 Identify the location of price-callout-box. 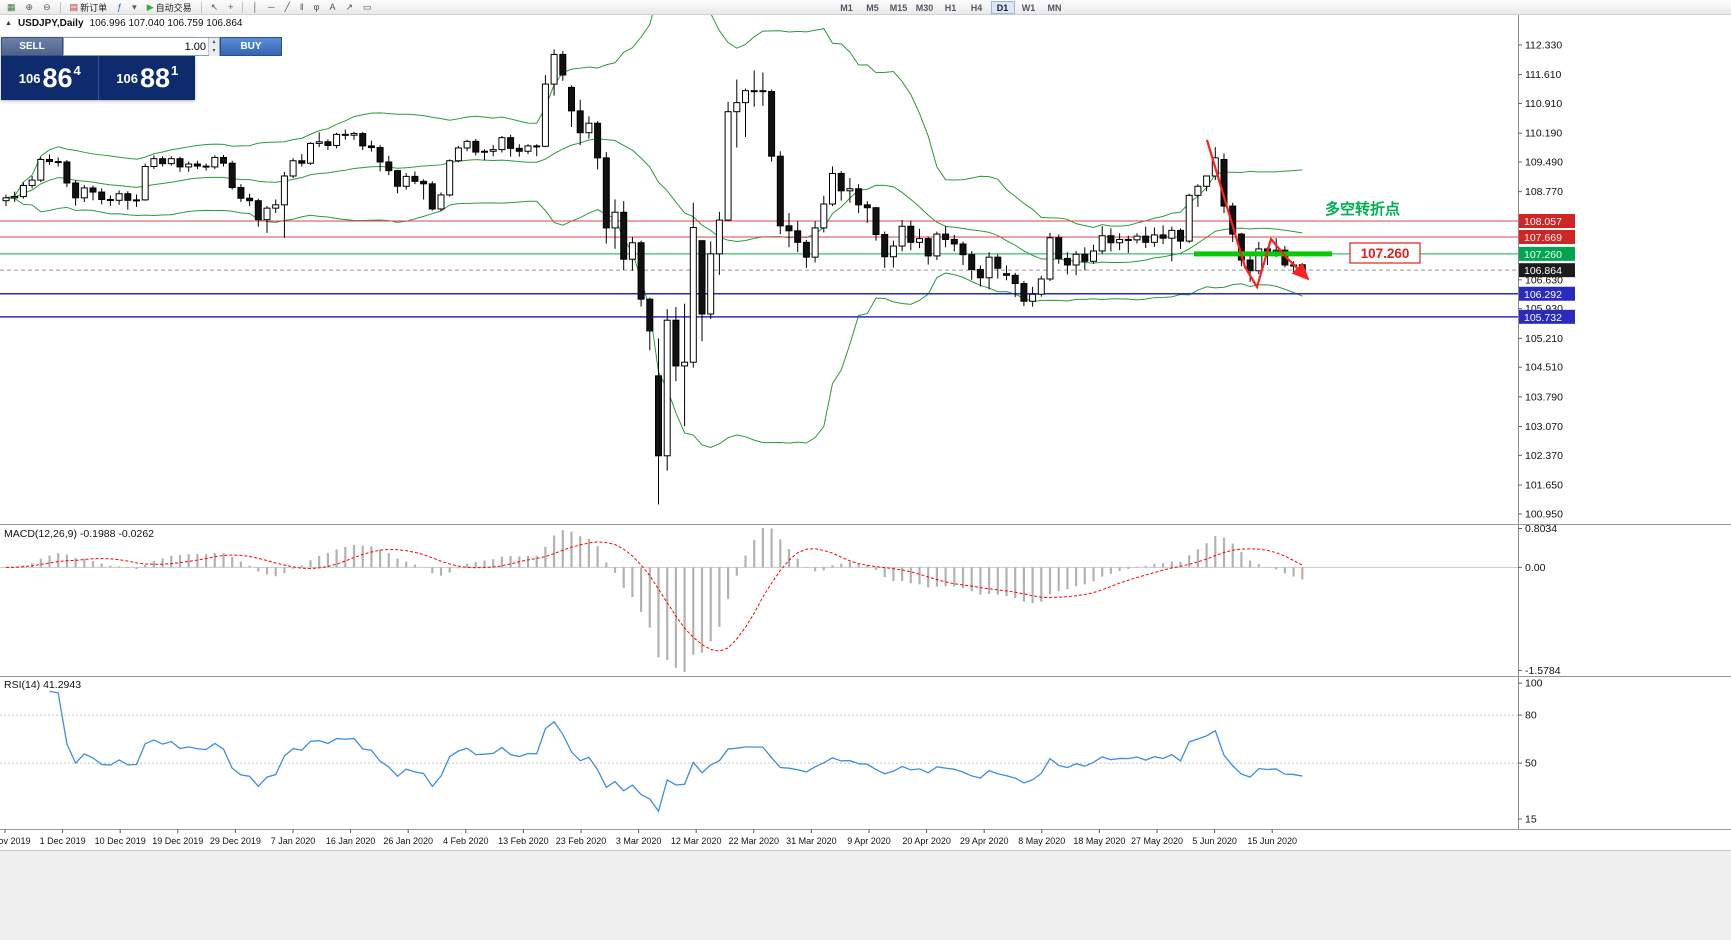
(1385, 253).